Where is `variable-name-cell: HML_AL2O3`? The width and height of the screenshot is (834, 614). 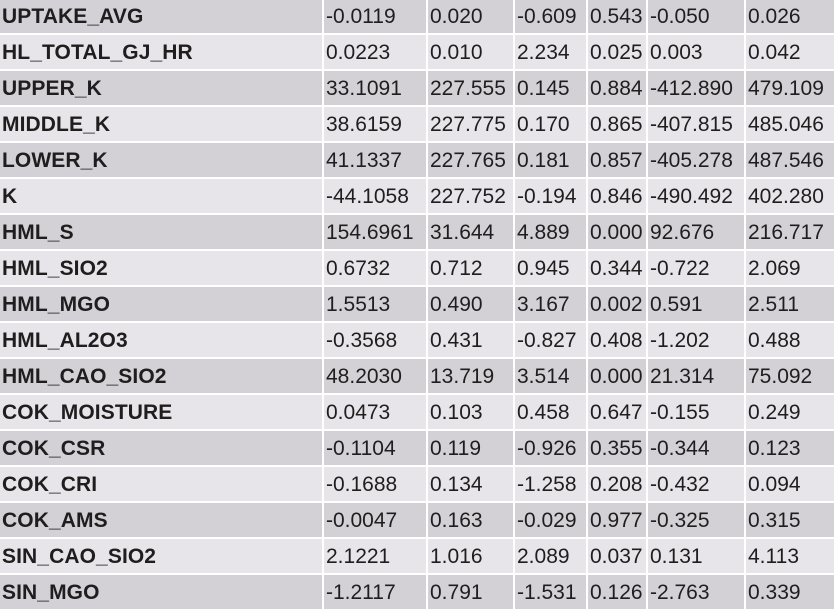
variable-name-cell: HML_AL2O3 is located at coordinates (162, 340).